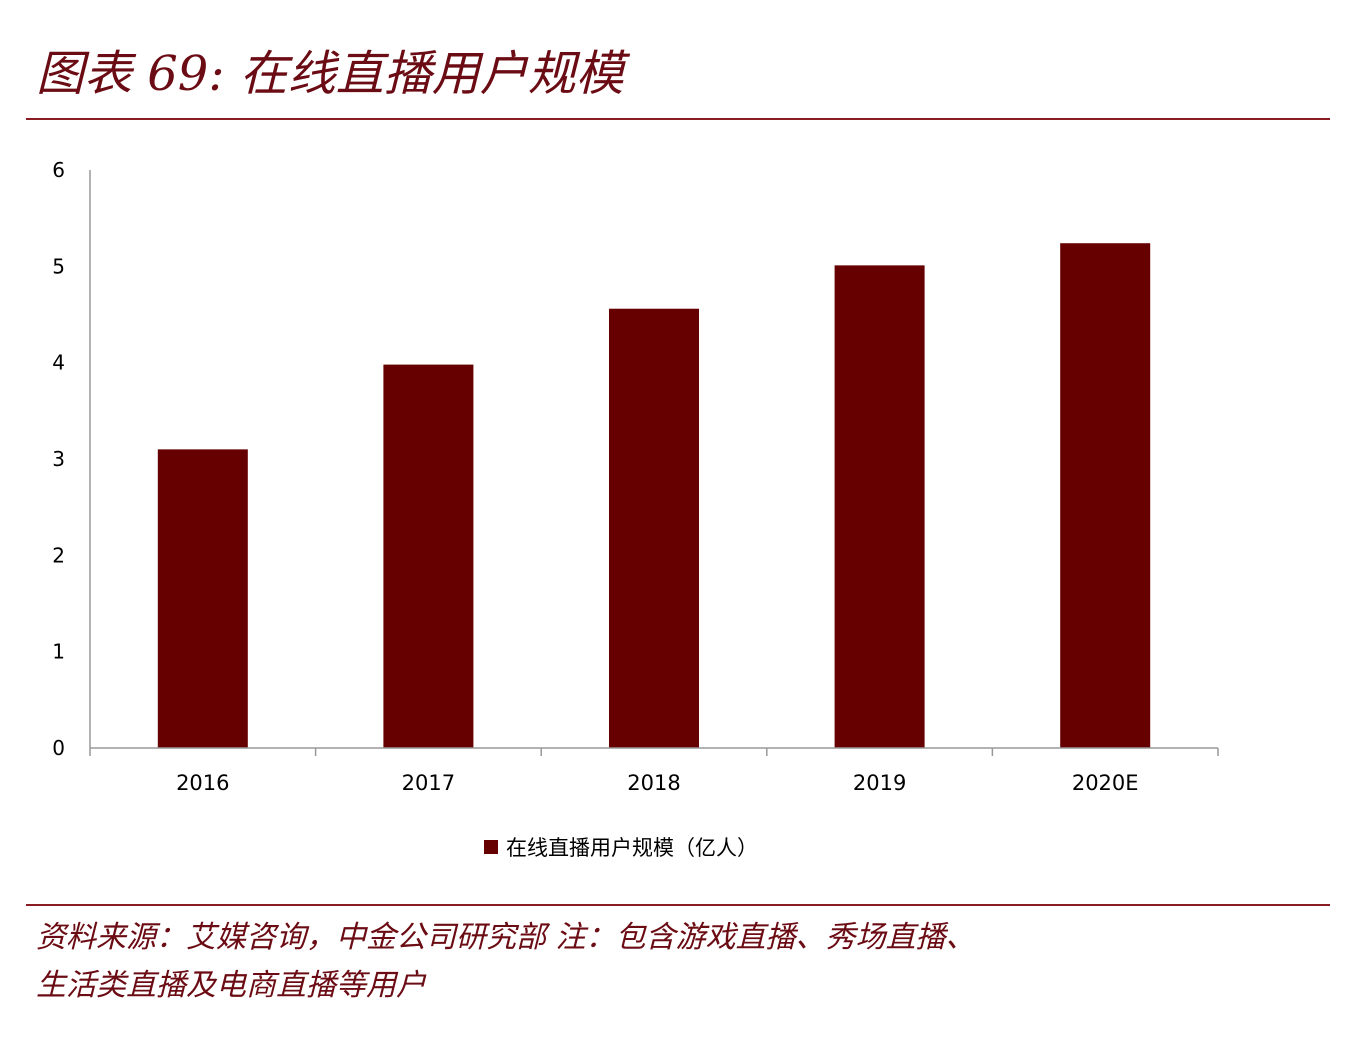 Image resolution: width=1363 pixels, height=1046 pixels. What do you see at coordinates (678, 905) in the screenshot?
I see `source-divider` at bounding box center [678, 905].